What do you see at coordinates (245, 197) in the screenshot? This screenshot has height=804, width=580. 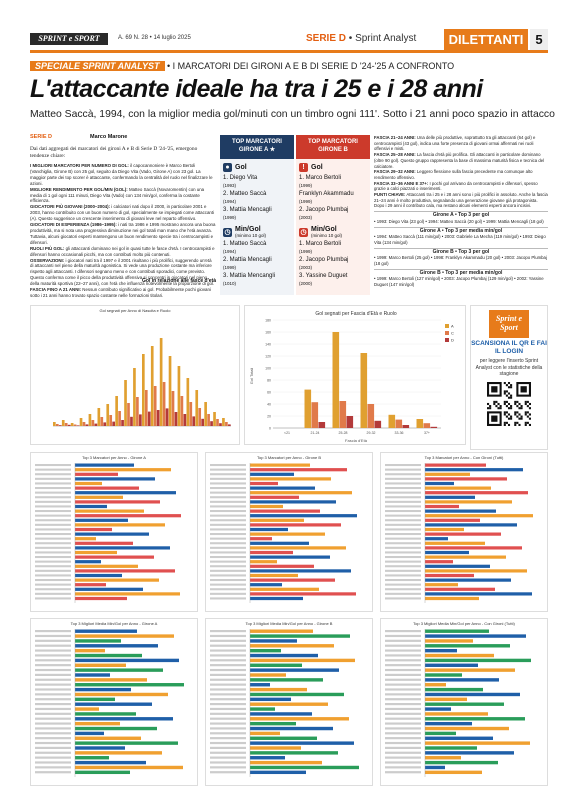 I see `list-item: 2. Matteo Saccà (1994)` at bounding box center [245, 197].